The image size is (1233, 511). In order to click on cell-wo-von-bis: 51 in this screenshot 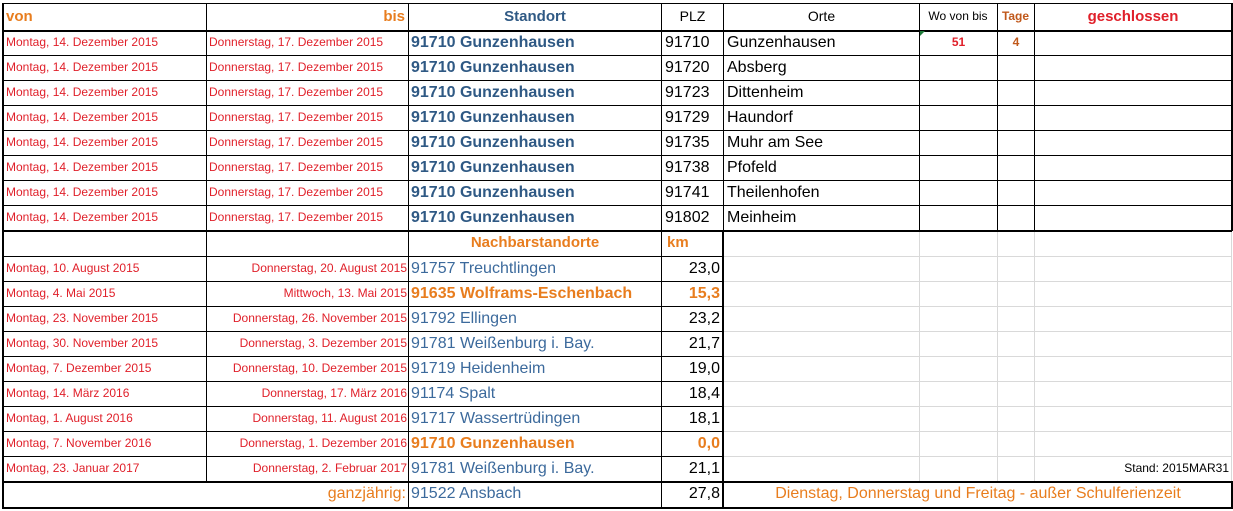, I will do `click(958, 42)`.